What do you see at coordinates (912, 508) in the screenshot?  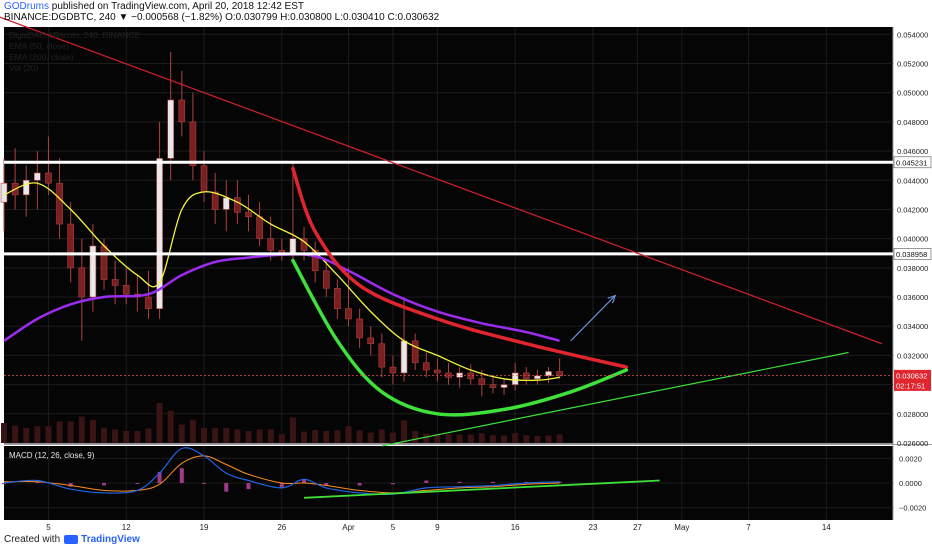 I see `macd-y-tick-label: −0.0020` at bounding box center [912, 508].